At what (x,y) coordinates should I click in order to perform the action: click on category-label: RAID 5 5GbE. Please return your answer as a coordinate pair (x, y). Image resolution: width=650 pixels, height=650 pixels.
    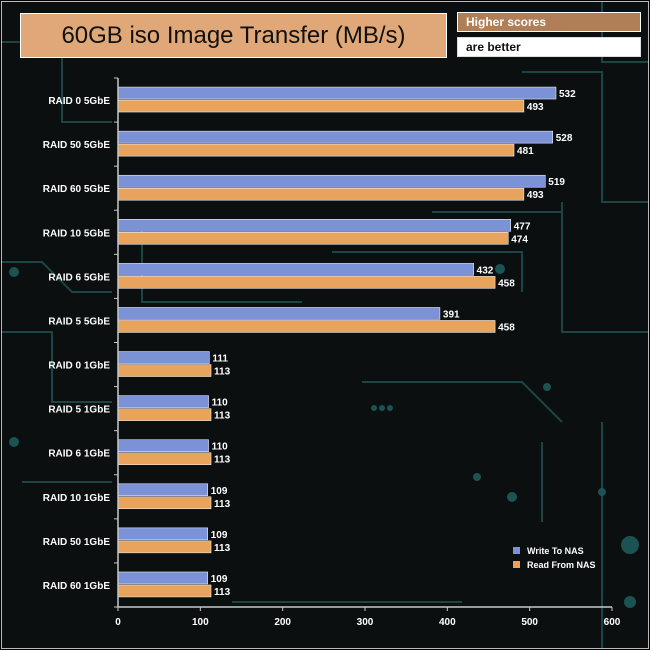
    Looking at the image, I should click on (79, 321).